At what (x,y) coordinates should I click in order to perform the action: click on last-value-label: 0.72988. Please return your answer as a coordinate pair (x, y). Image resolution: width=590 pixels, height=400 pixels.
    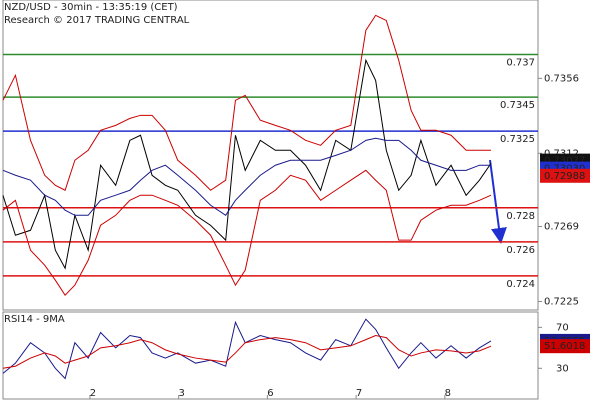
    Looking at the image, I should click on (564, 176).